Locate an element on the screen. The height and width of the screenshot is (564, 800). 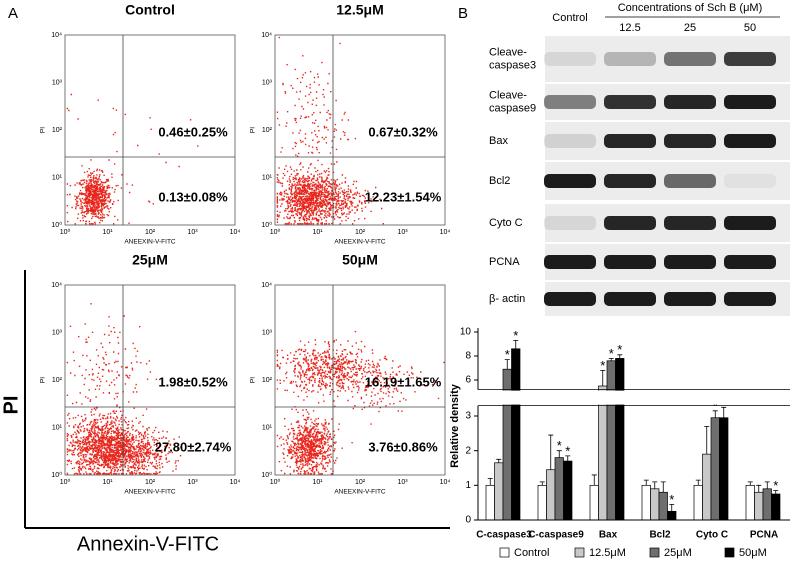
x-tick-label: PCNA is located at coordinates (764, 535).